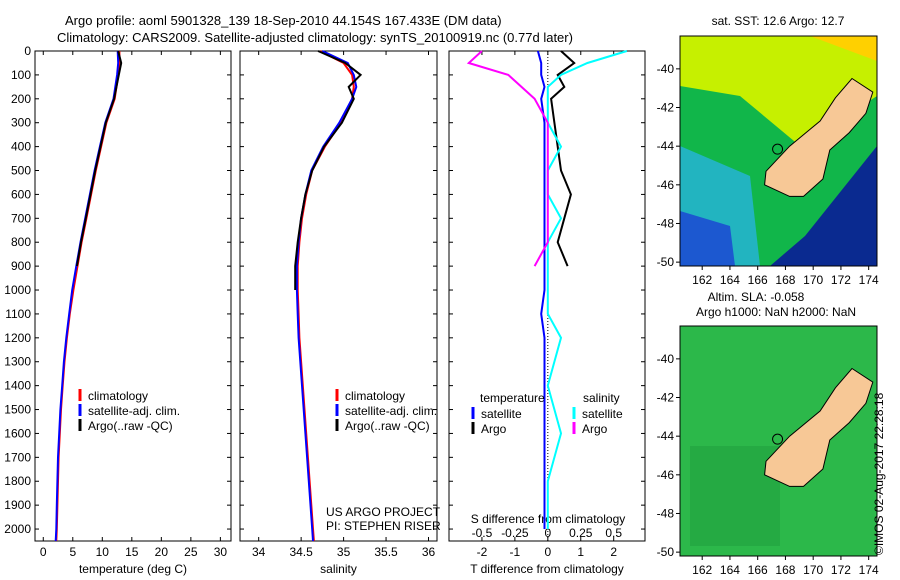  I want to click on x-tick-label: 5, so click(72, 552).